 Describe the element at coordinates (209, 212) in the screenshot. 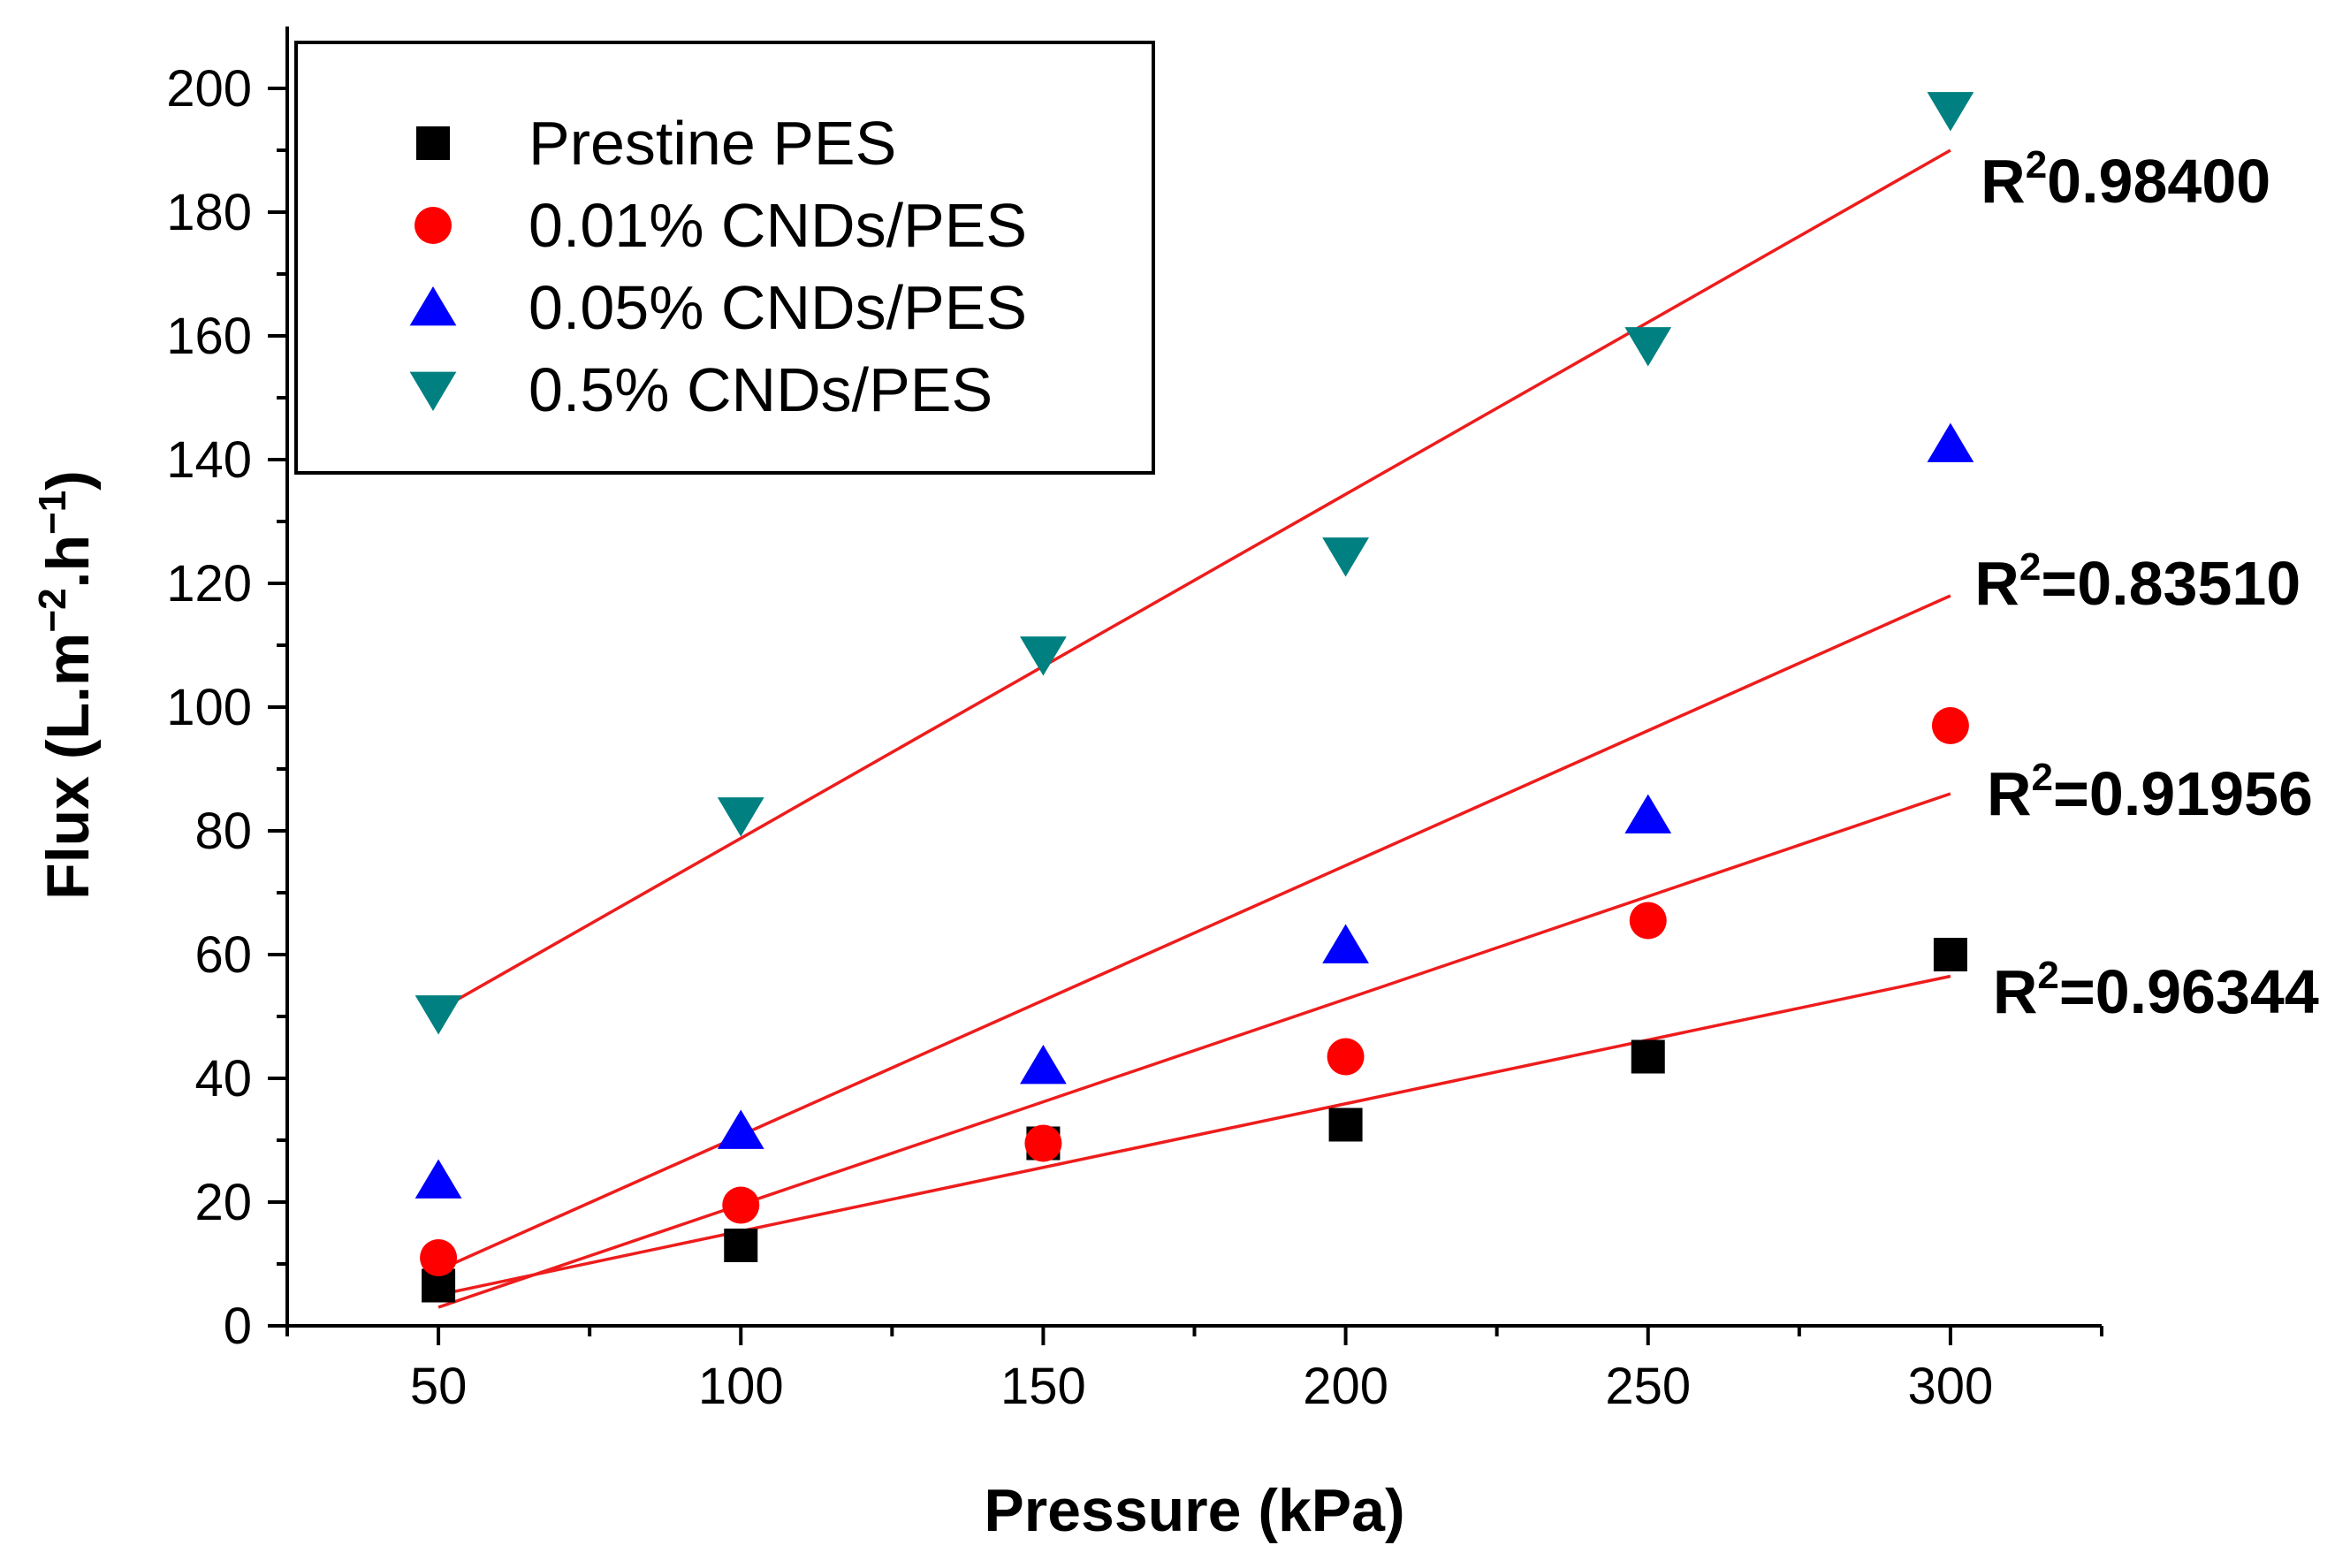

I see `y-tick-label: 180` at that location.